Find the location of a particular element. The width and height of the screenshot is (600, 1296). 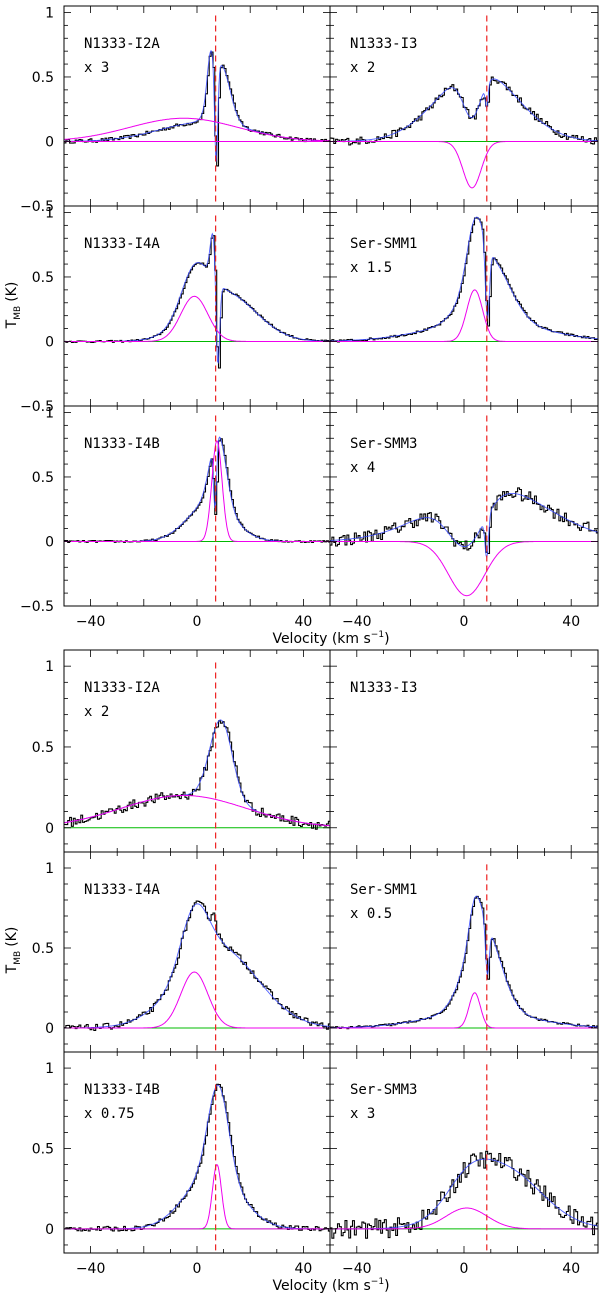

spectrum-panel: N1333-I4B x 0.75 0 0.5 1 −40 0 40 is located at coordinates (181, 1164).